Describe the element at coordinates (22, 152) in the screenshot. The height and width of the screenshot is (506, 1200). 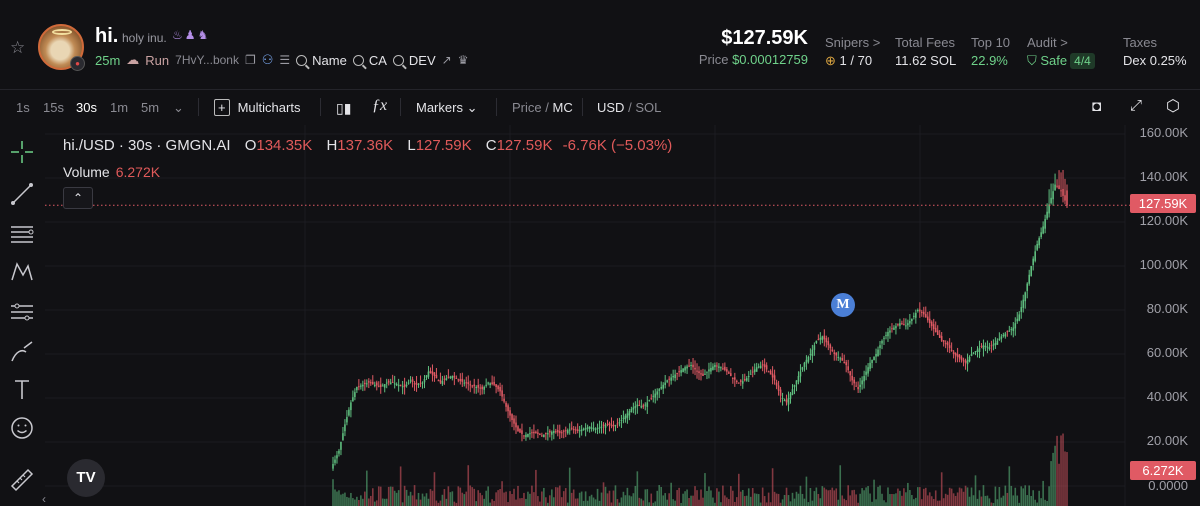
I see `crosshair-icon` at that location.